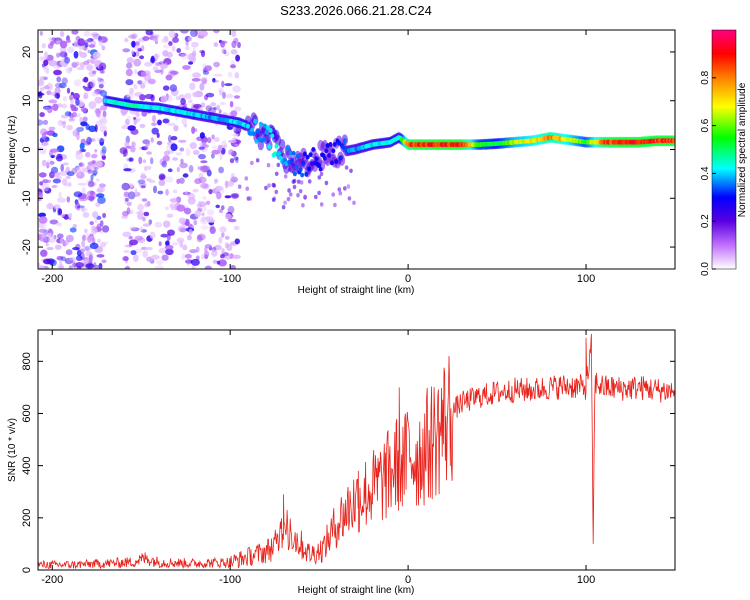 The width and height of the screenshot is (750, 600). I want to click on spectrogram-x-label: Height of straight line (km), so click(356, 290).